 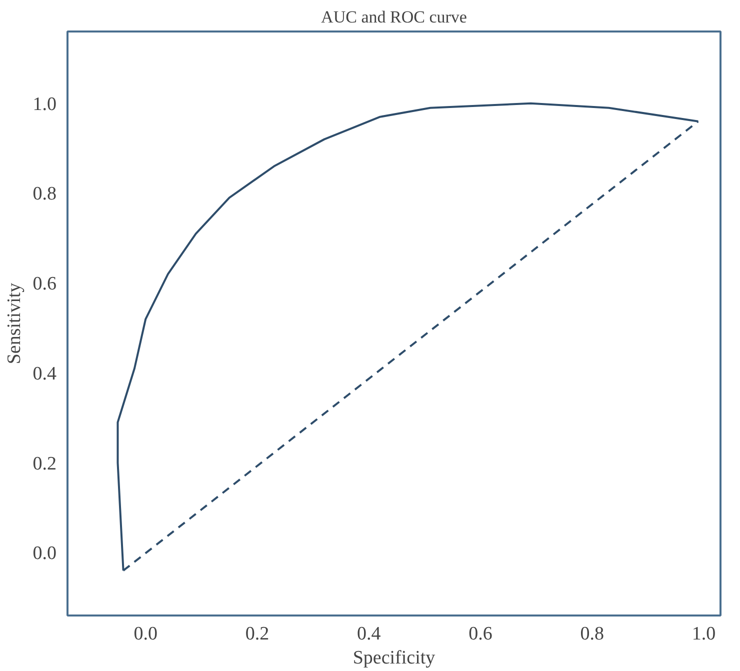 I want to click on x-tick-label: 1.0, so click(x=704, y=634).